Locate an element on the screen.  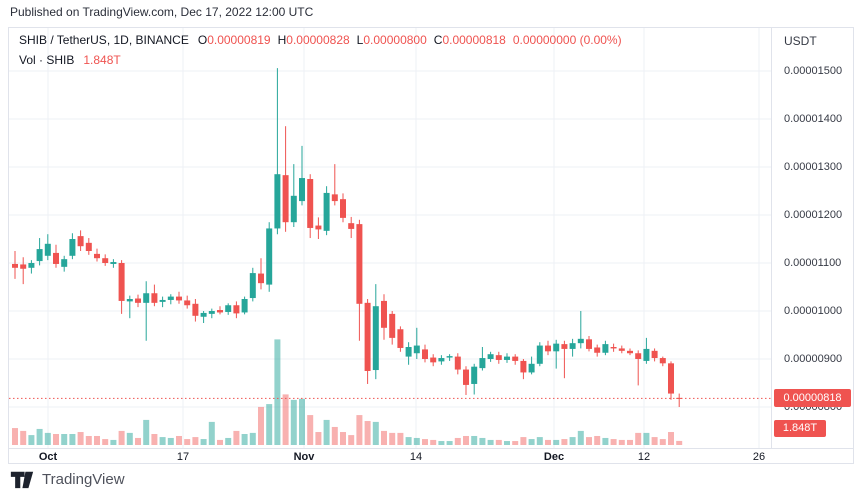
time-tick-label: Nov is located at coordinates (304, 457).